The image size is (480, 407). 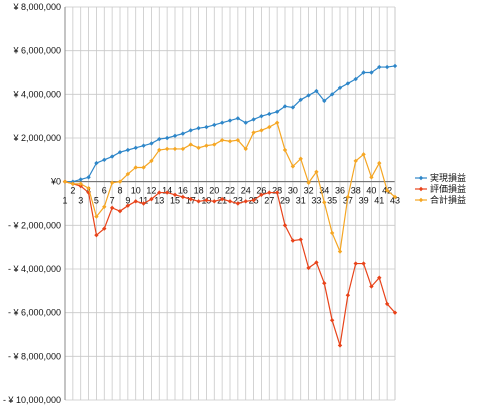 I want to click on x-tick-label: 31, so click(x=301, y=201).